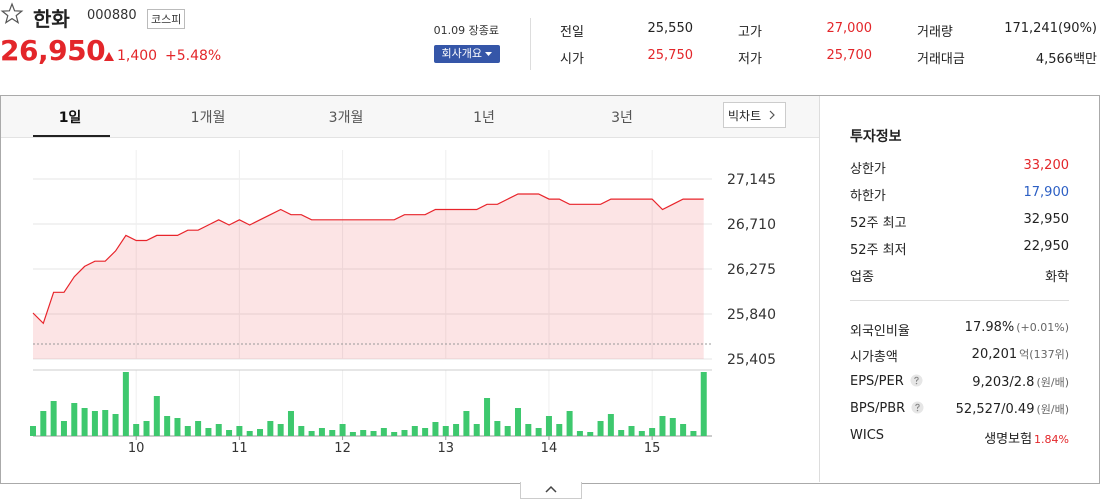  Describe the element at coordinates (1052, 409) in the screenshot. I see `info-note: (원/배)` at that location.